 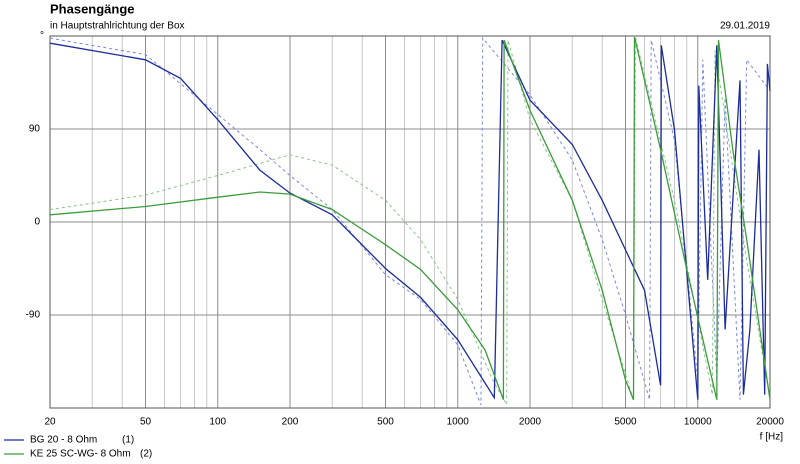 I want to click on legend-number: (2), so click(x=146, y=454).